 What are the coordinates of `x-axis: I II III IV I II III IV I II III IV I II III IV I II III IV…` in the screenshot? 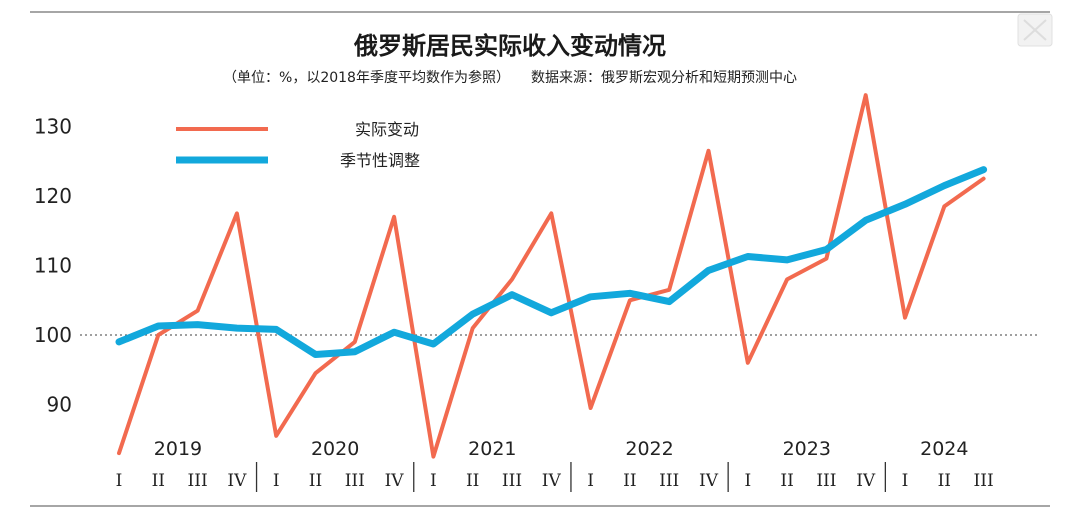 It's located at (555, 465).